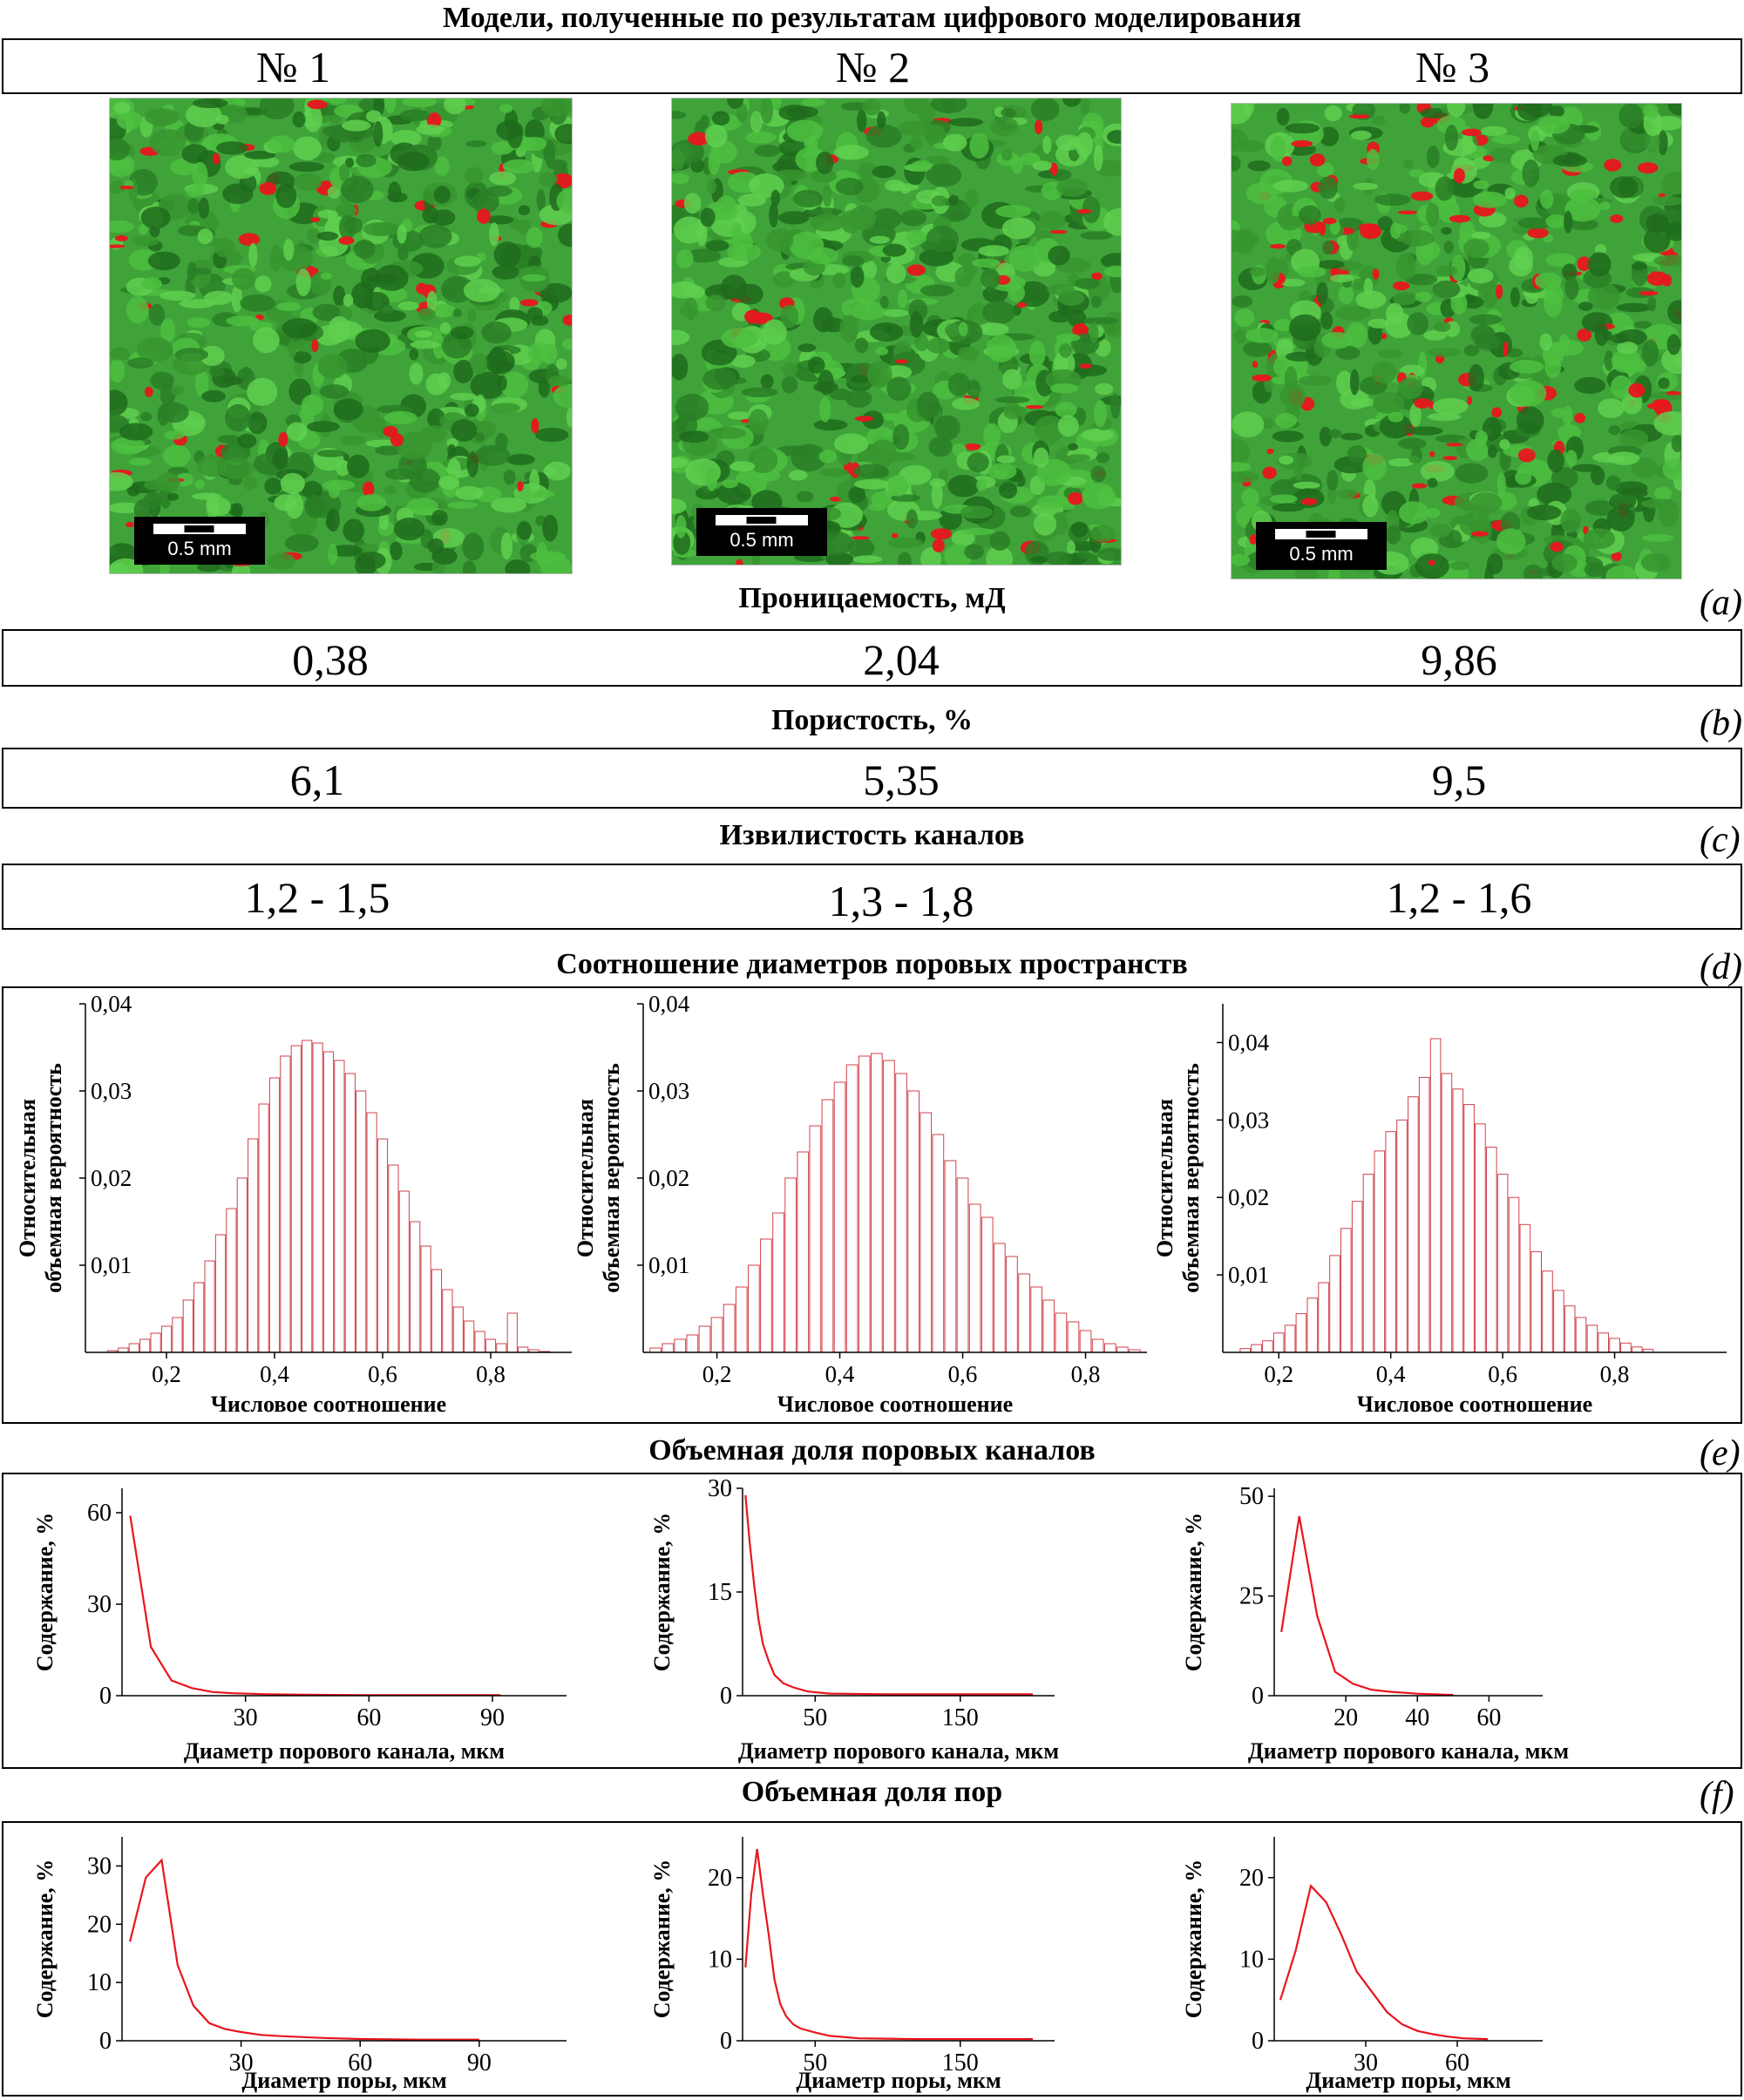  What do you see at coordinates (901, 901) in the screenshot?
I see `tortuosity-value-2: 1,3 - 1,8` at bounding box center [901, 901].